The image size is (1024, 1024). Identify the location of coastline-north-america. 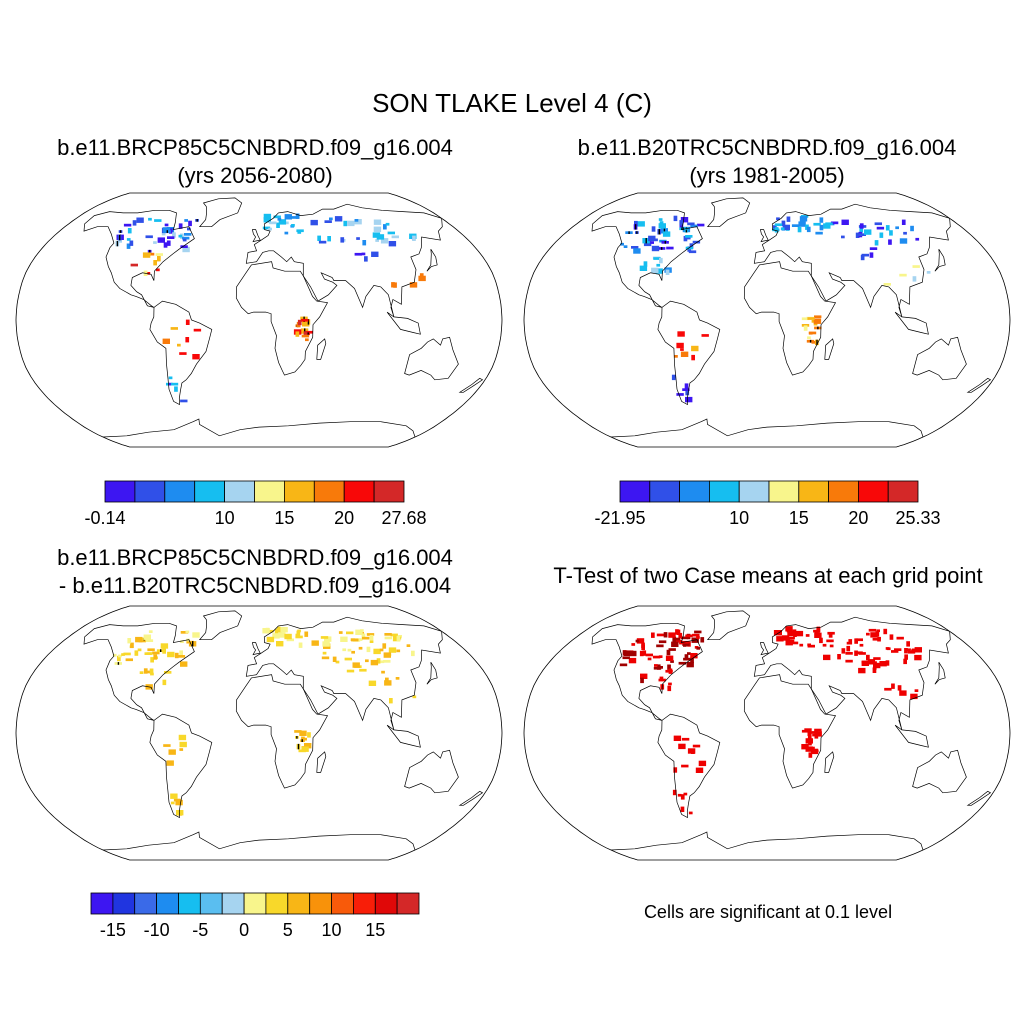
(647, 258).